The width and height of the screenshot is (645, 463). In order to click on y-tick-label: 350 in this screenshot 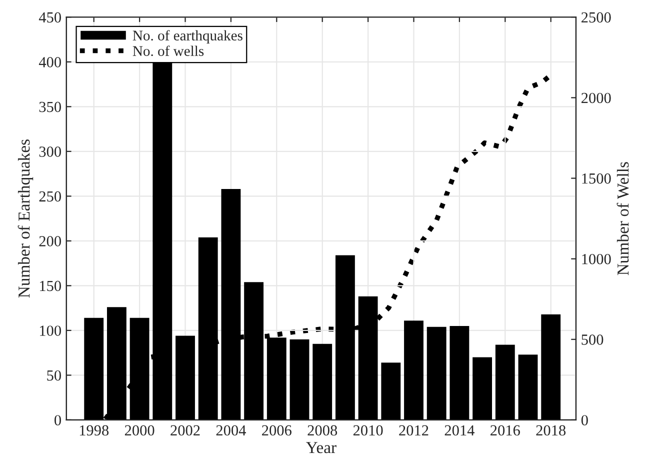, I will do `click(50, 107)`.